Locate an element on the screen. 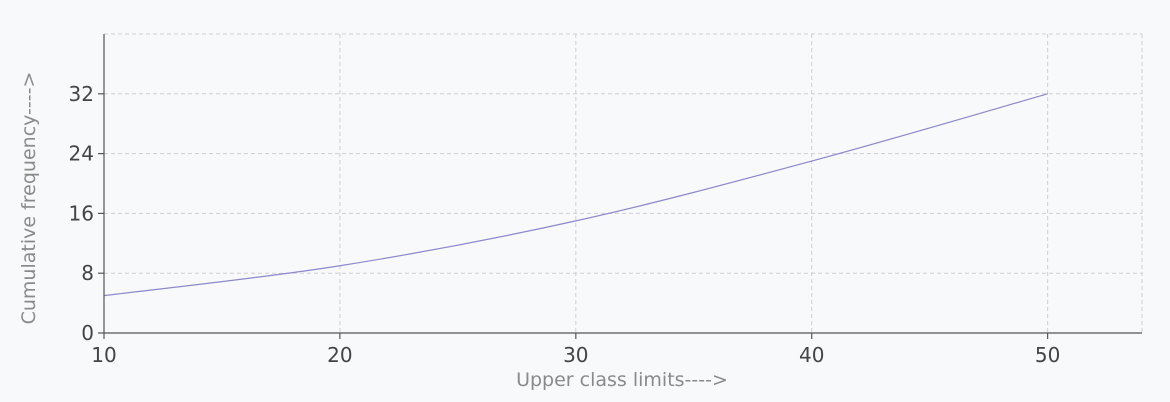 The image size is (1170, 402). x-tick-label: 40 is located at coordinates (811, 355).